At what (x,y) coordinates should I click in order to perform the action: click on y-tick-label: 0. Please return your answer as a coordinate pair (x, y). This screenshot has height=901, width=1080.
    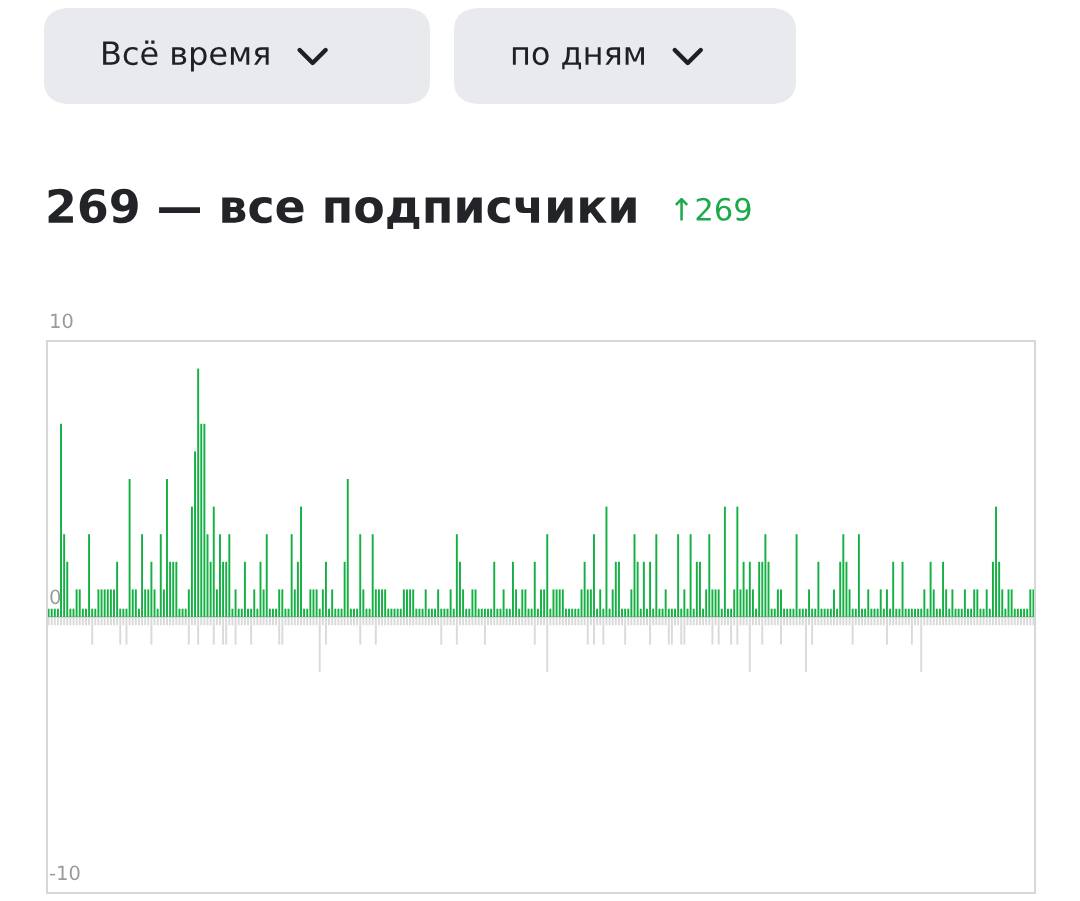
    Looking at the image, I should click on (55, 597).